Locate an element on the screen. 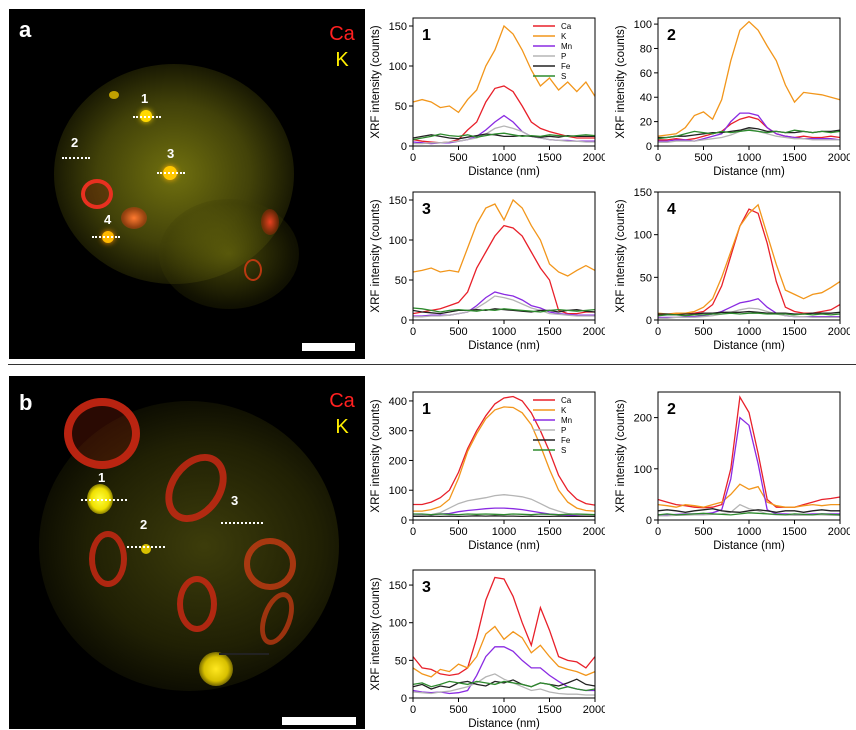 The width and height of the screenshot is (856, 730). roi-label-a-4: 4 is located at coordinates (108, 219).